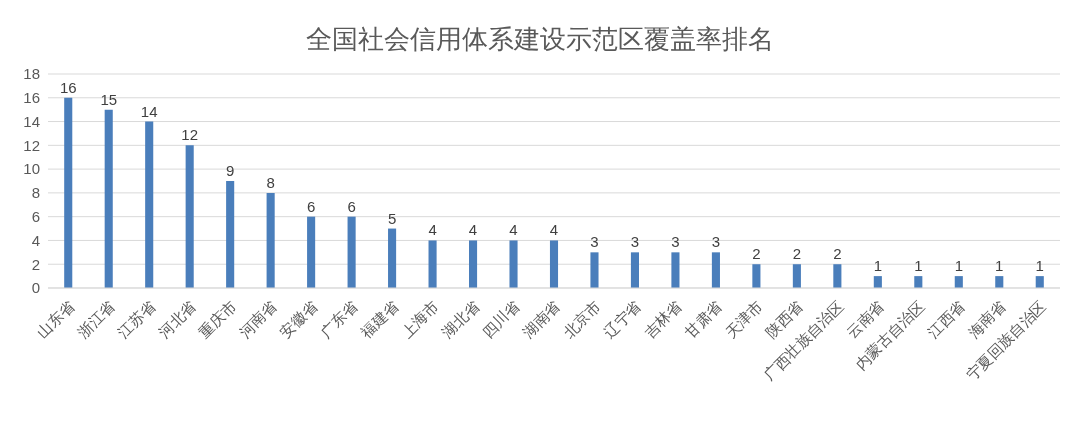 The image size is (1080, 426). I want to click on y-tick-label: 16, so click(31, 98).